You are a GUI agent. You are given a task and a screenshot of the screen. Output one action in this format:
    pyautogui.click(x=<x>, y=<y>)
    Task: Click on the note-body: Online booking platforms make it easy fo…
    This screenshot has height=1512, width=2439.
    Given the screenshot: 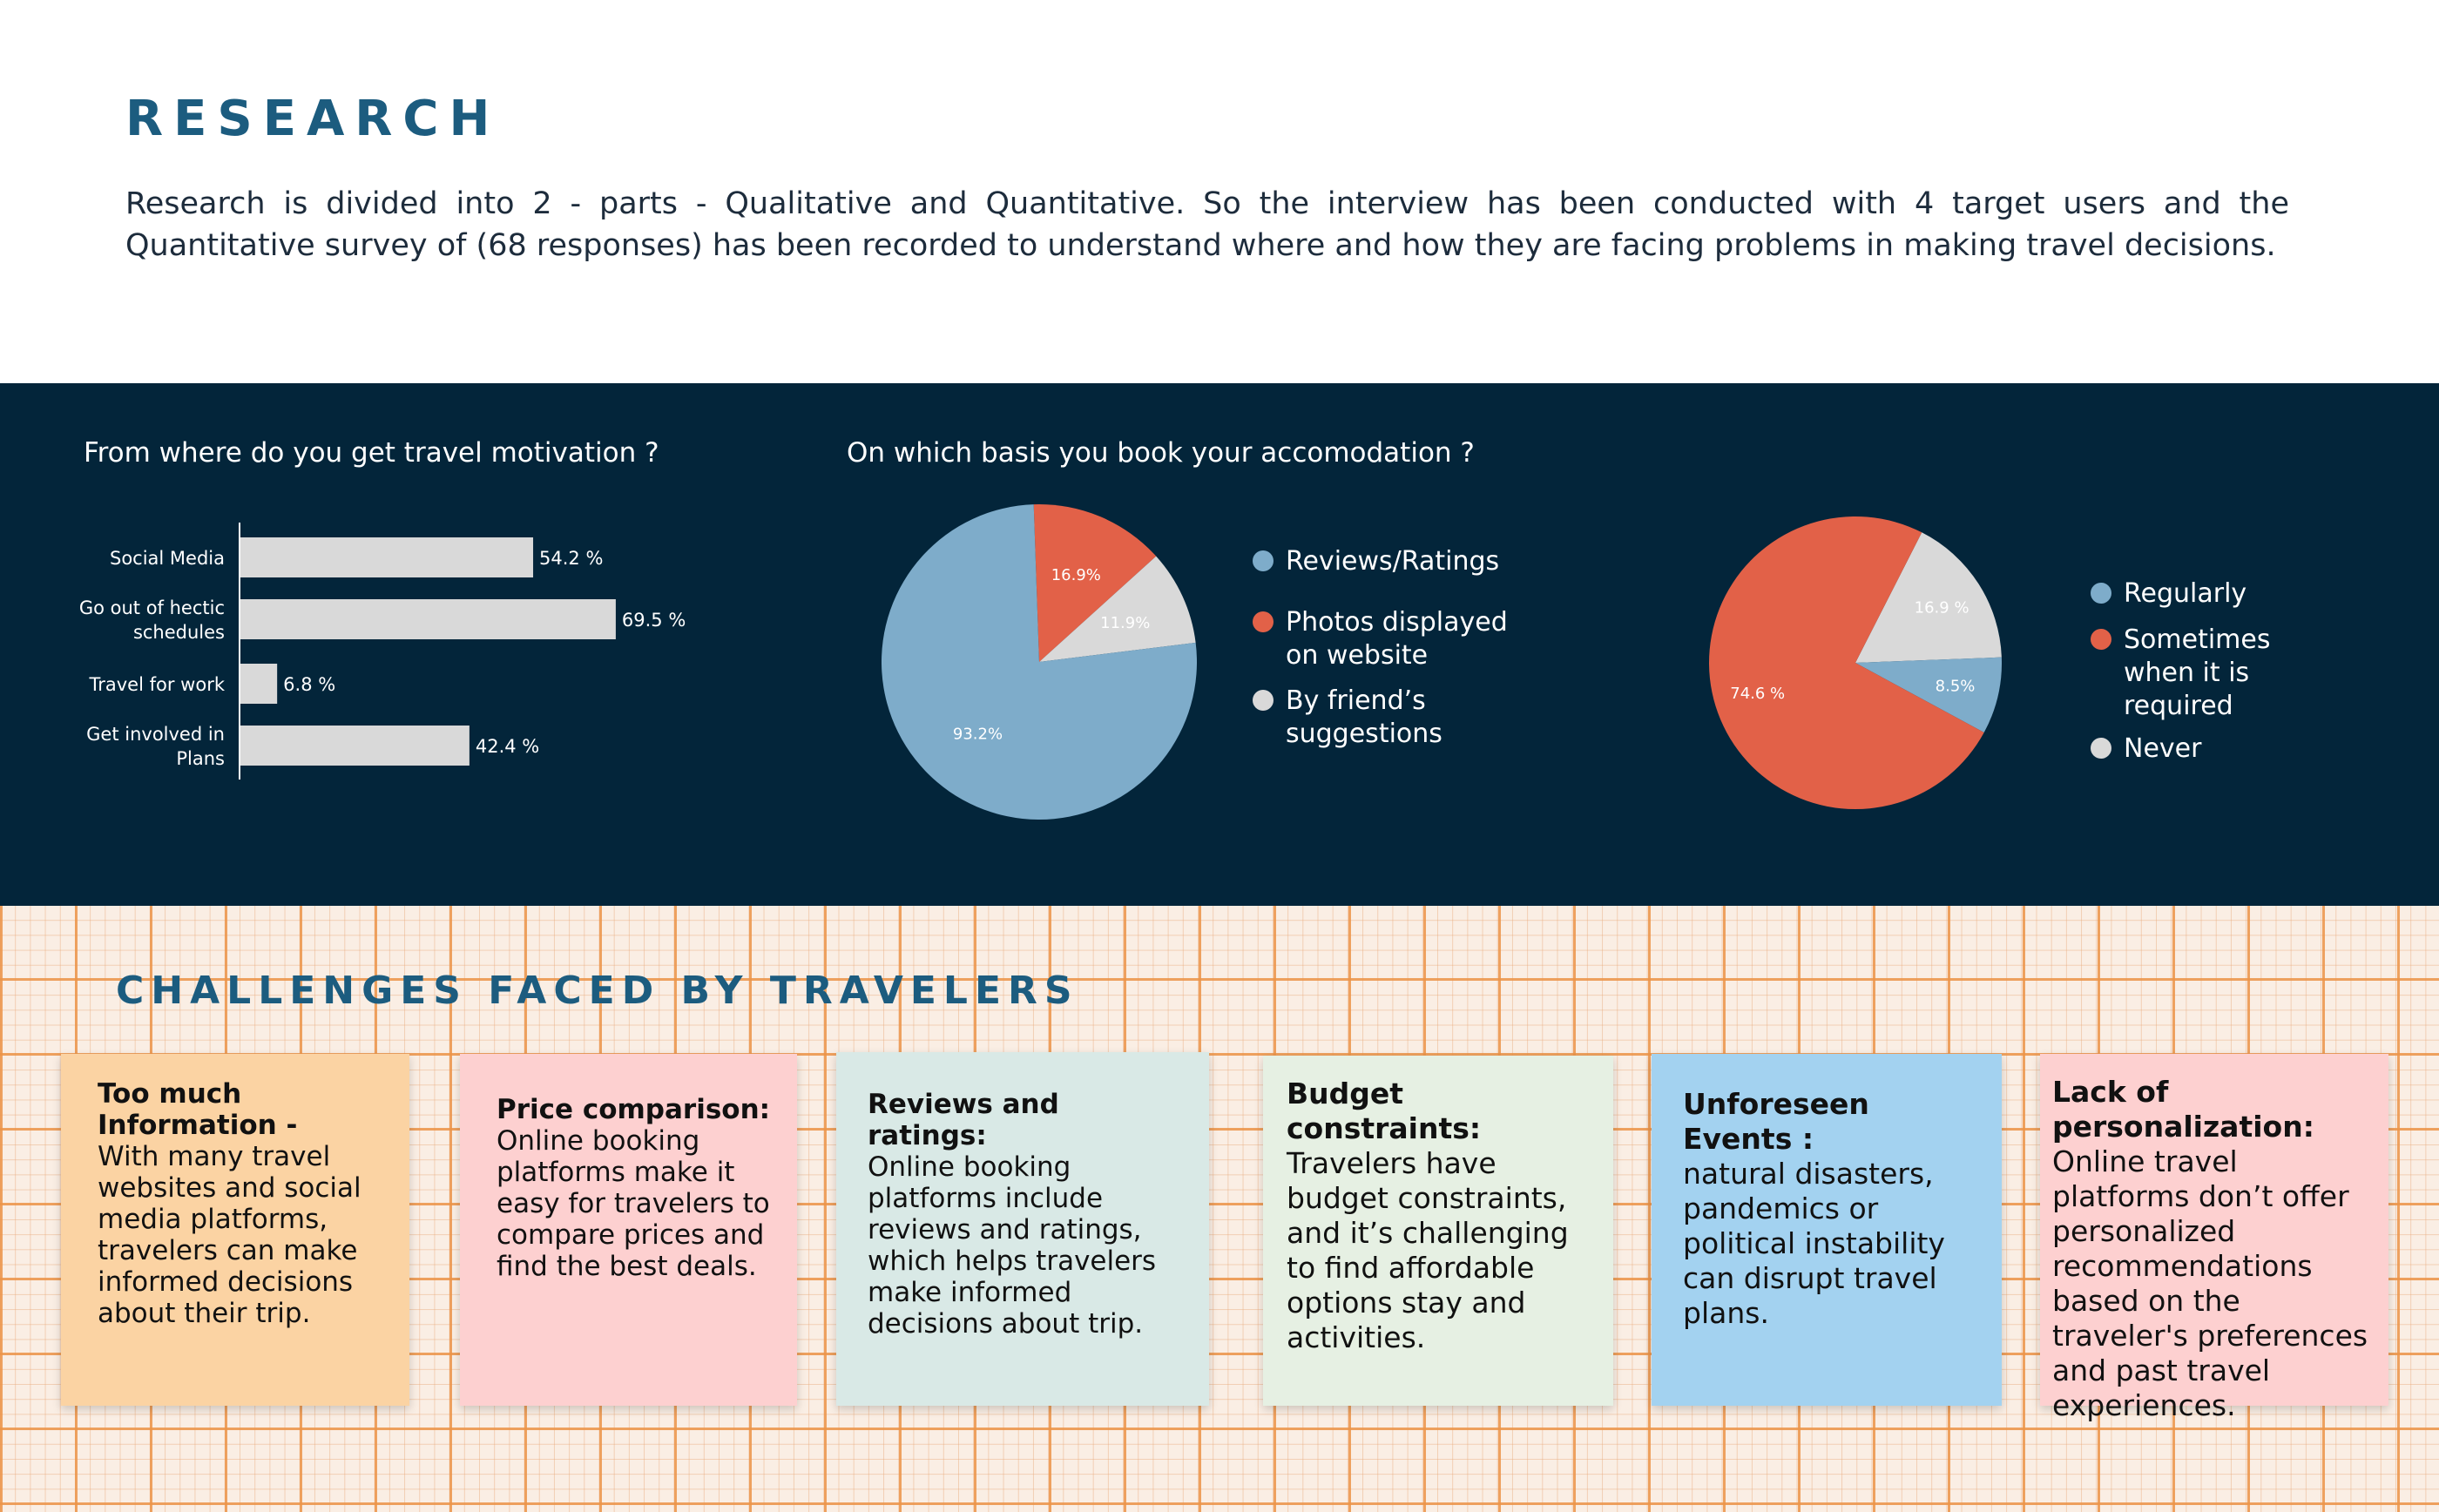 What is the action you would take?
    pyautogui.click(x=633, y=1203)
    